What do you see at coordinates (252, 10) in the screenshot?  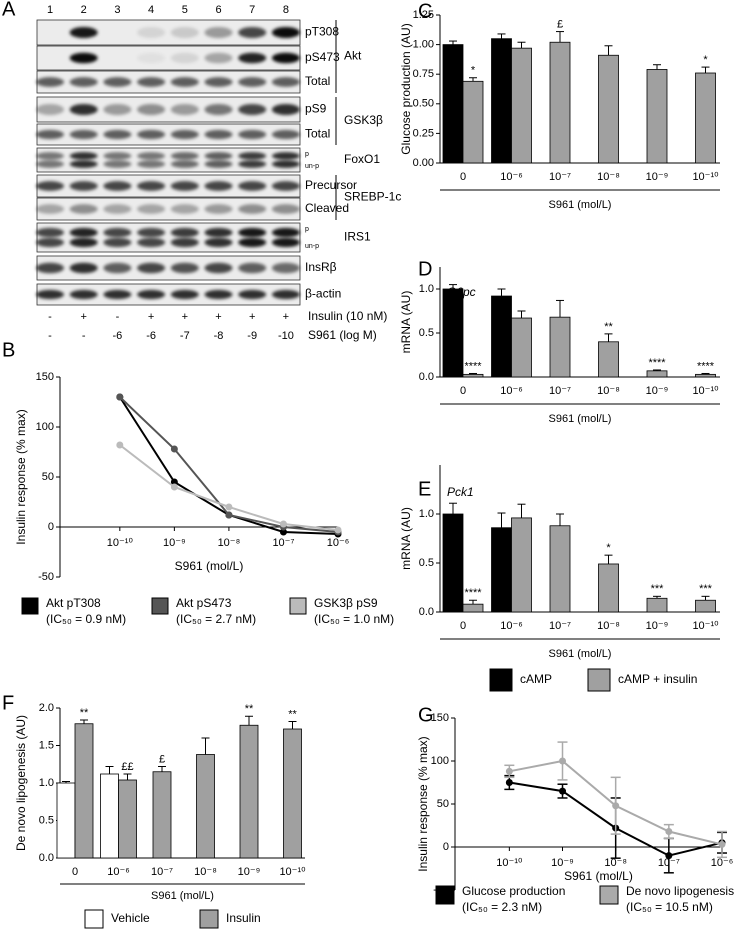 I see `lane-number: 7` at bounding box center [252, 10].